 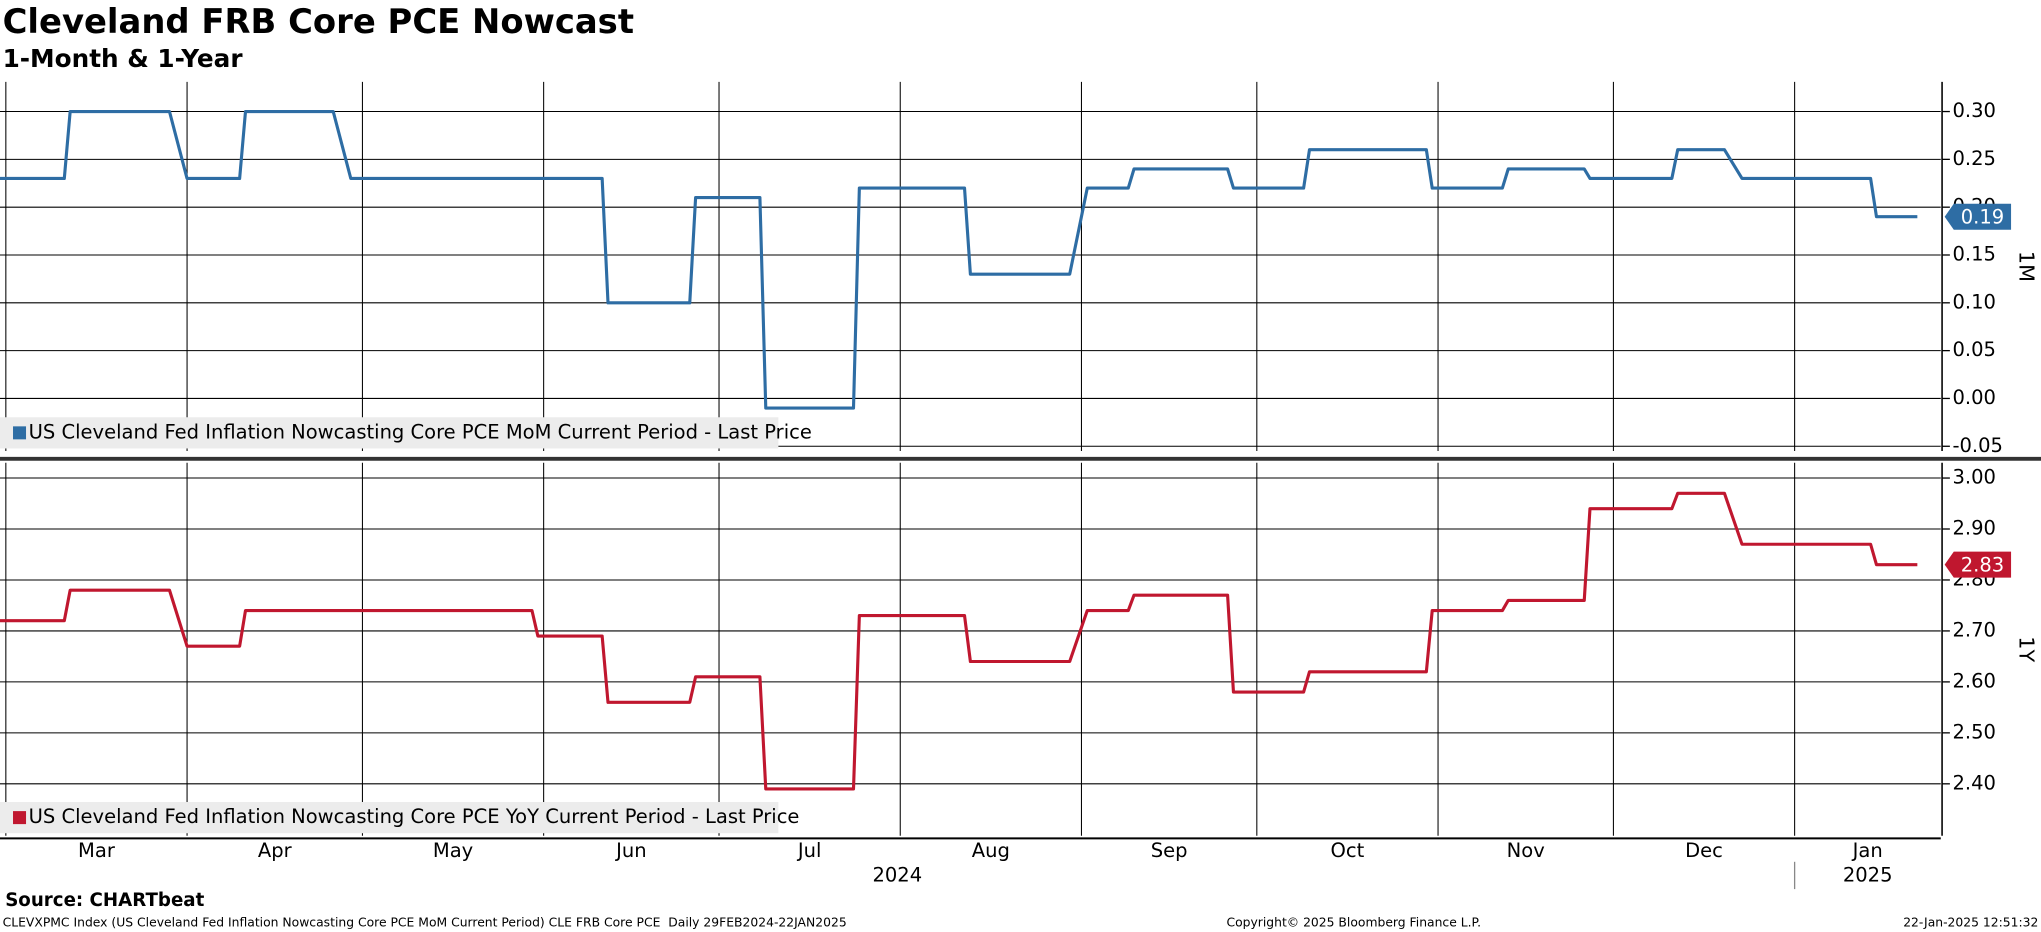 I want to click on x-tick-label: Jul, so click(x=809, y=850).